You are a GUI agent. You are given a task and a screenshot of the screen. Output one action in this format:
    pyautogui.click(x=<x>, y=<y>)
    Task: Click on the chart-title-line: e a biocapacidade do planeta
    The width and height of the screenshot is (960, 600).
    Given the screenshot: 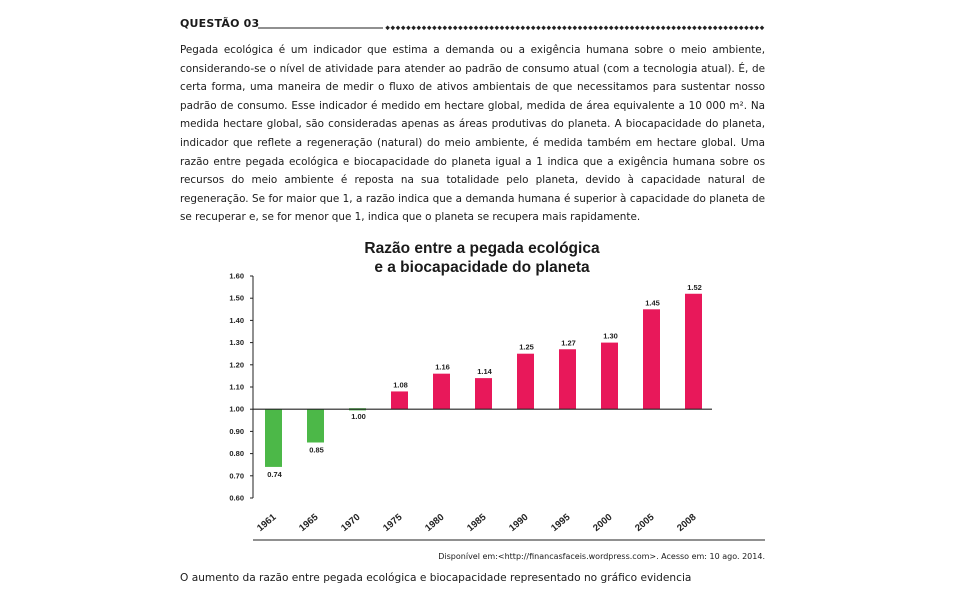 What is the action you would take?
    pyautogui.click(x=482, y=267)
    